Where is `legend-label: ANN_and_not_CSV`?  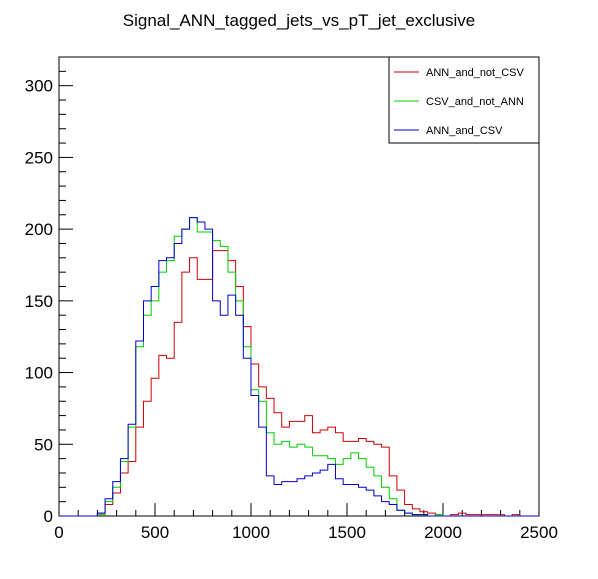
legend-label: ANN_and_not_CSV is located at coordinates (475, 73).